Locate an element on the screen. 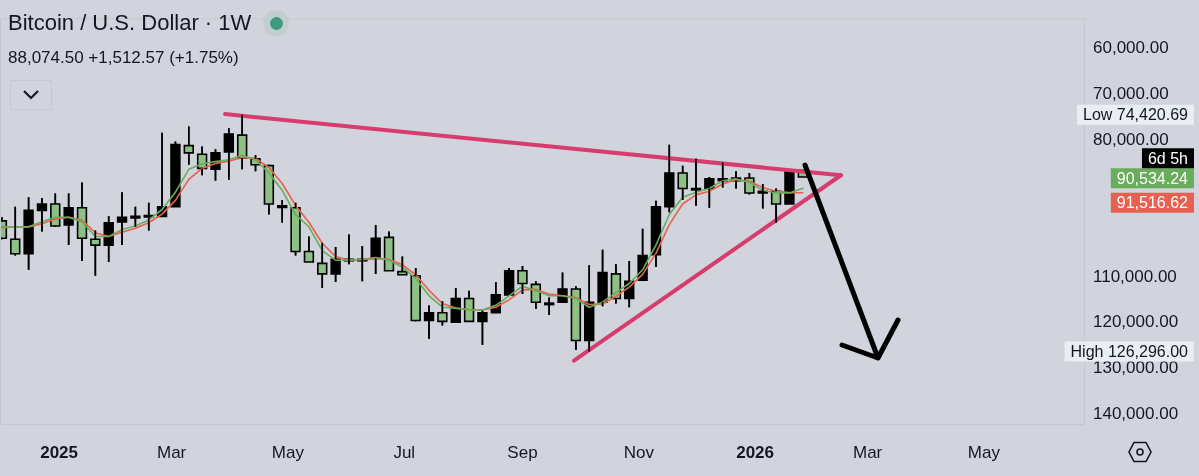  text: 6d 5h is located at coordinates (1167, 158).